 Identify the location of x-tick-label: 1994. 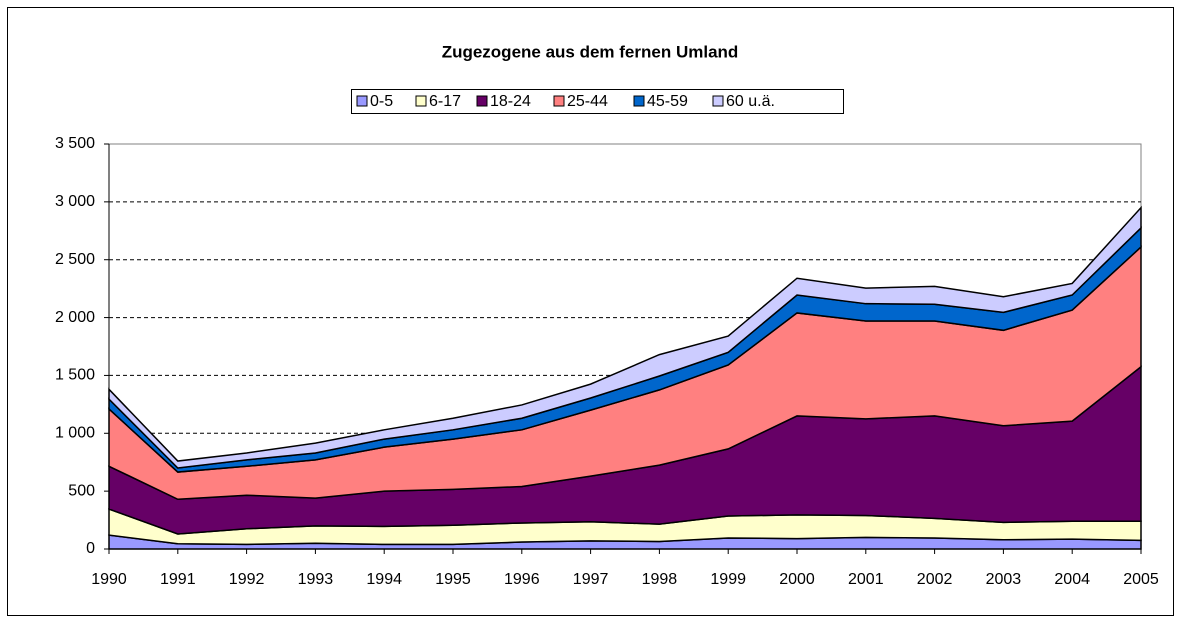
(384, 579).